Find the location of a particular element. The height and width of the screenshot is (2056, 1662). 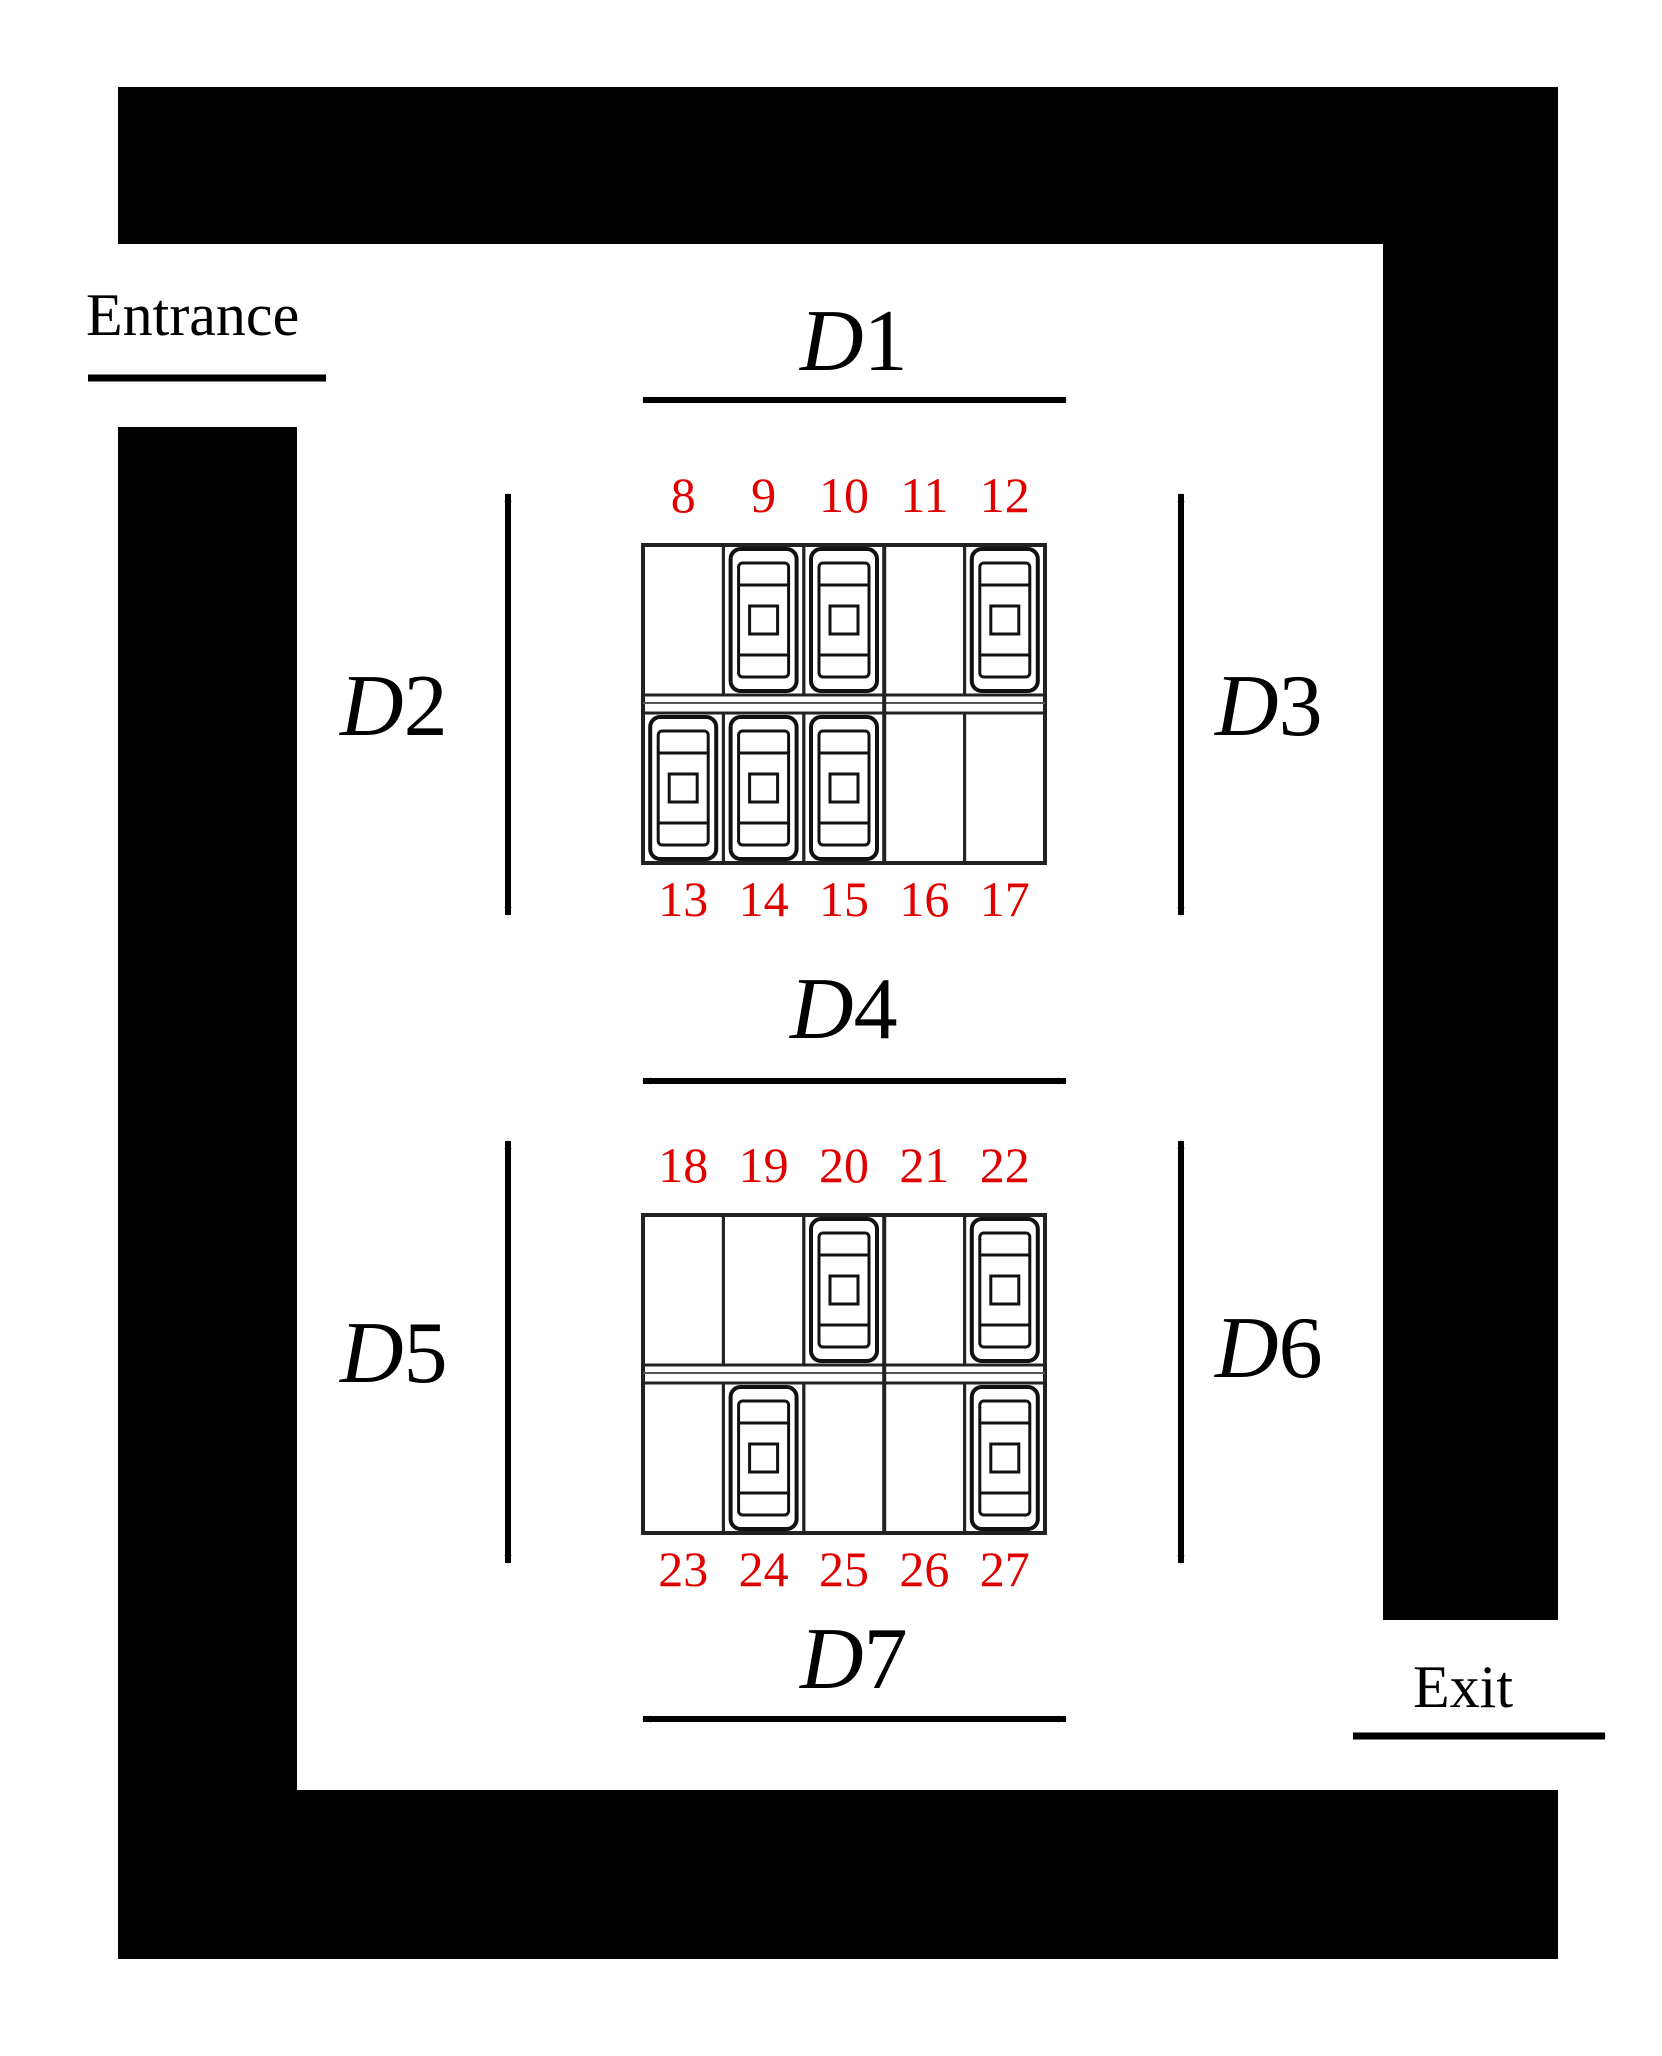

d1-label: D1 is located at coordinates (853, 341).